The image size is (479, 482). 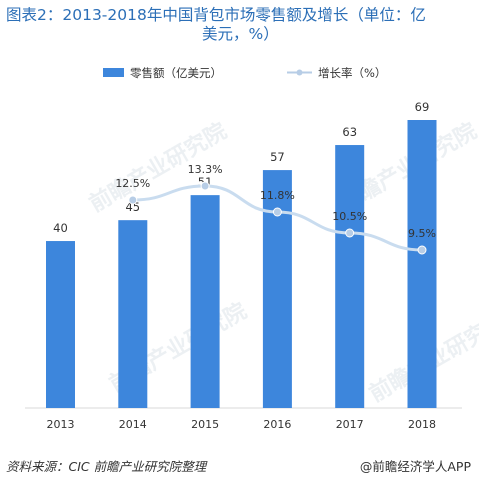 What do you see at coordinates (350, 233) in the screenshot?
I see `growth-point-2017` at bounding box center [350, 233].